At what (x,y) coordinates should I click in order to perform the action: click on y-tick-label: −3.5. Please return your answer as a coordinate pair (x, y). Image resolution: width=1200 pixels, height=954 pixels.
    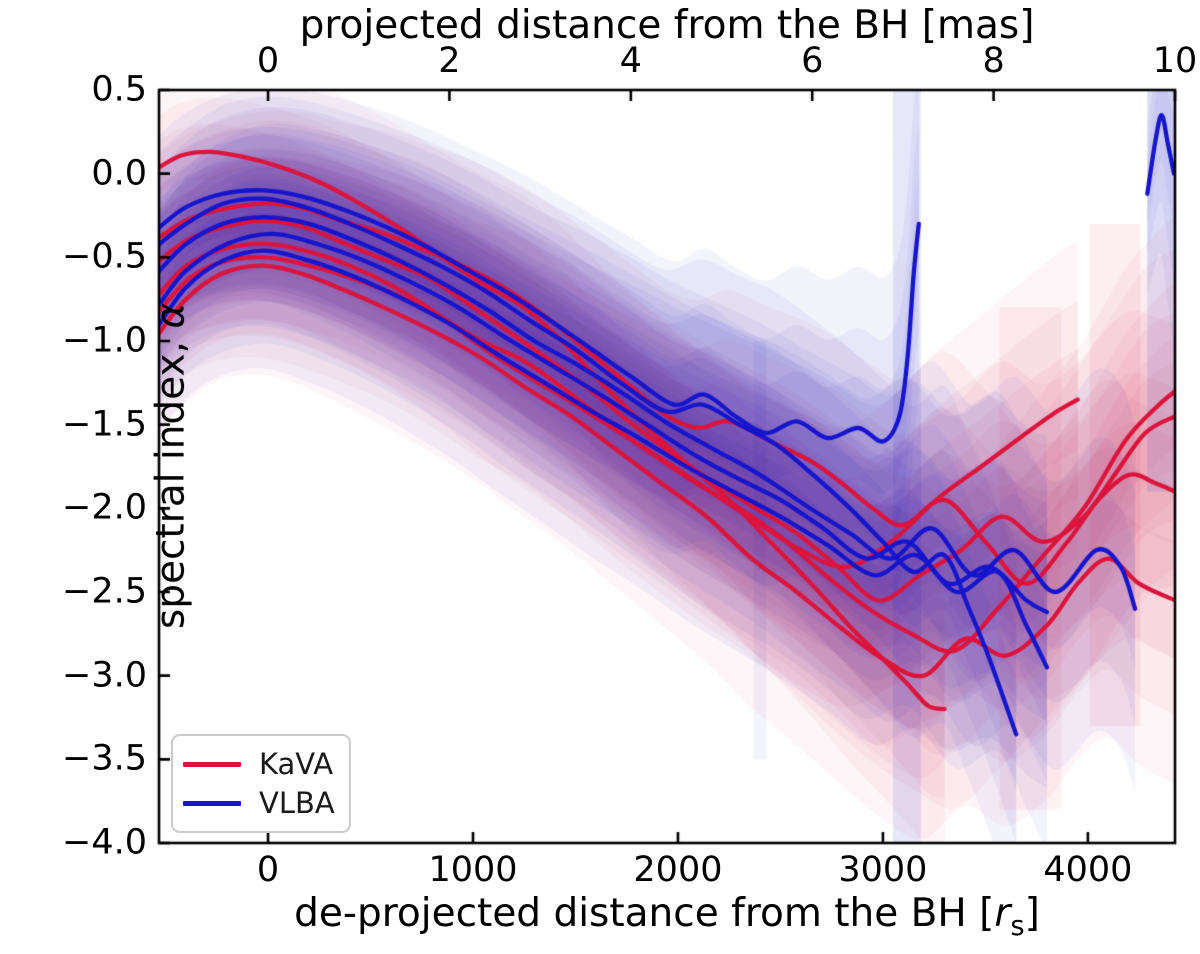
    Looking at the image, I should click on (104, 758).